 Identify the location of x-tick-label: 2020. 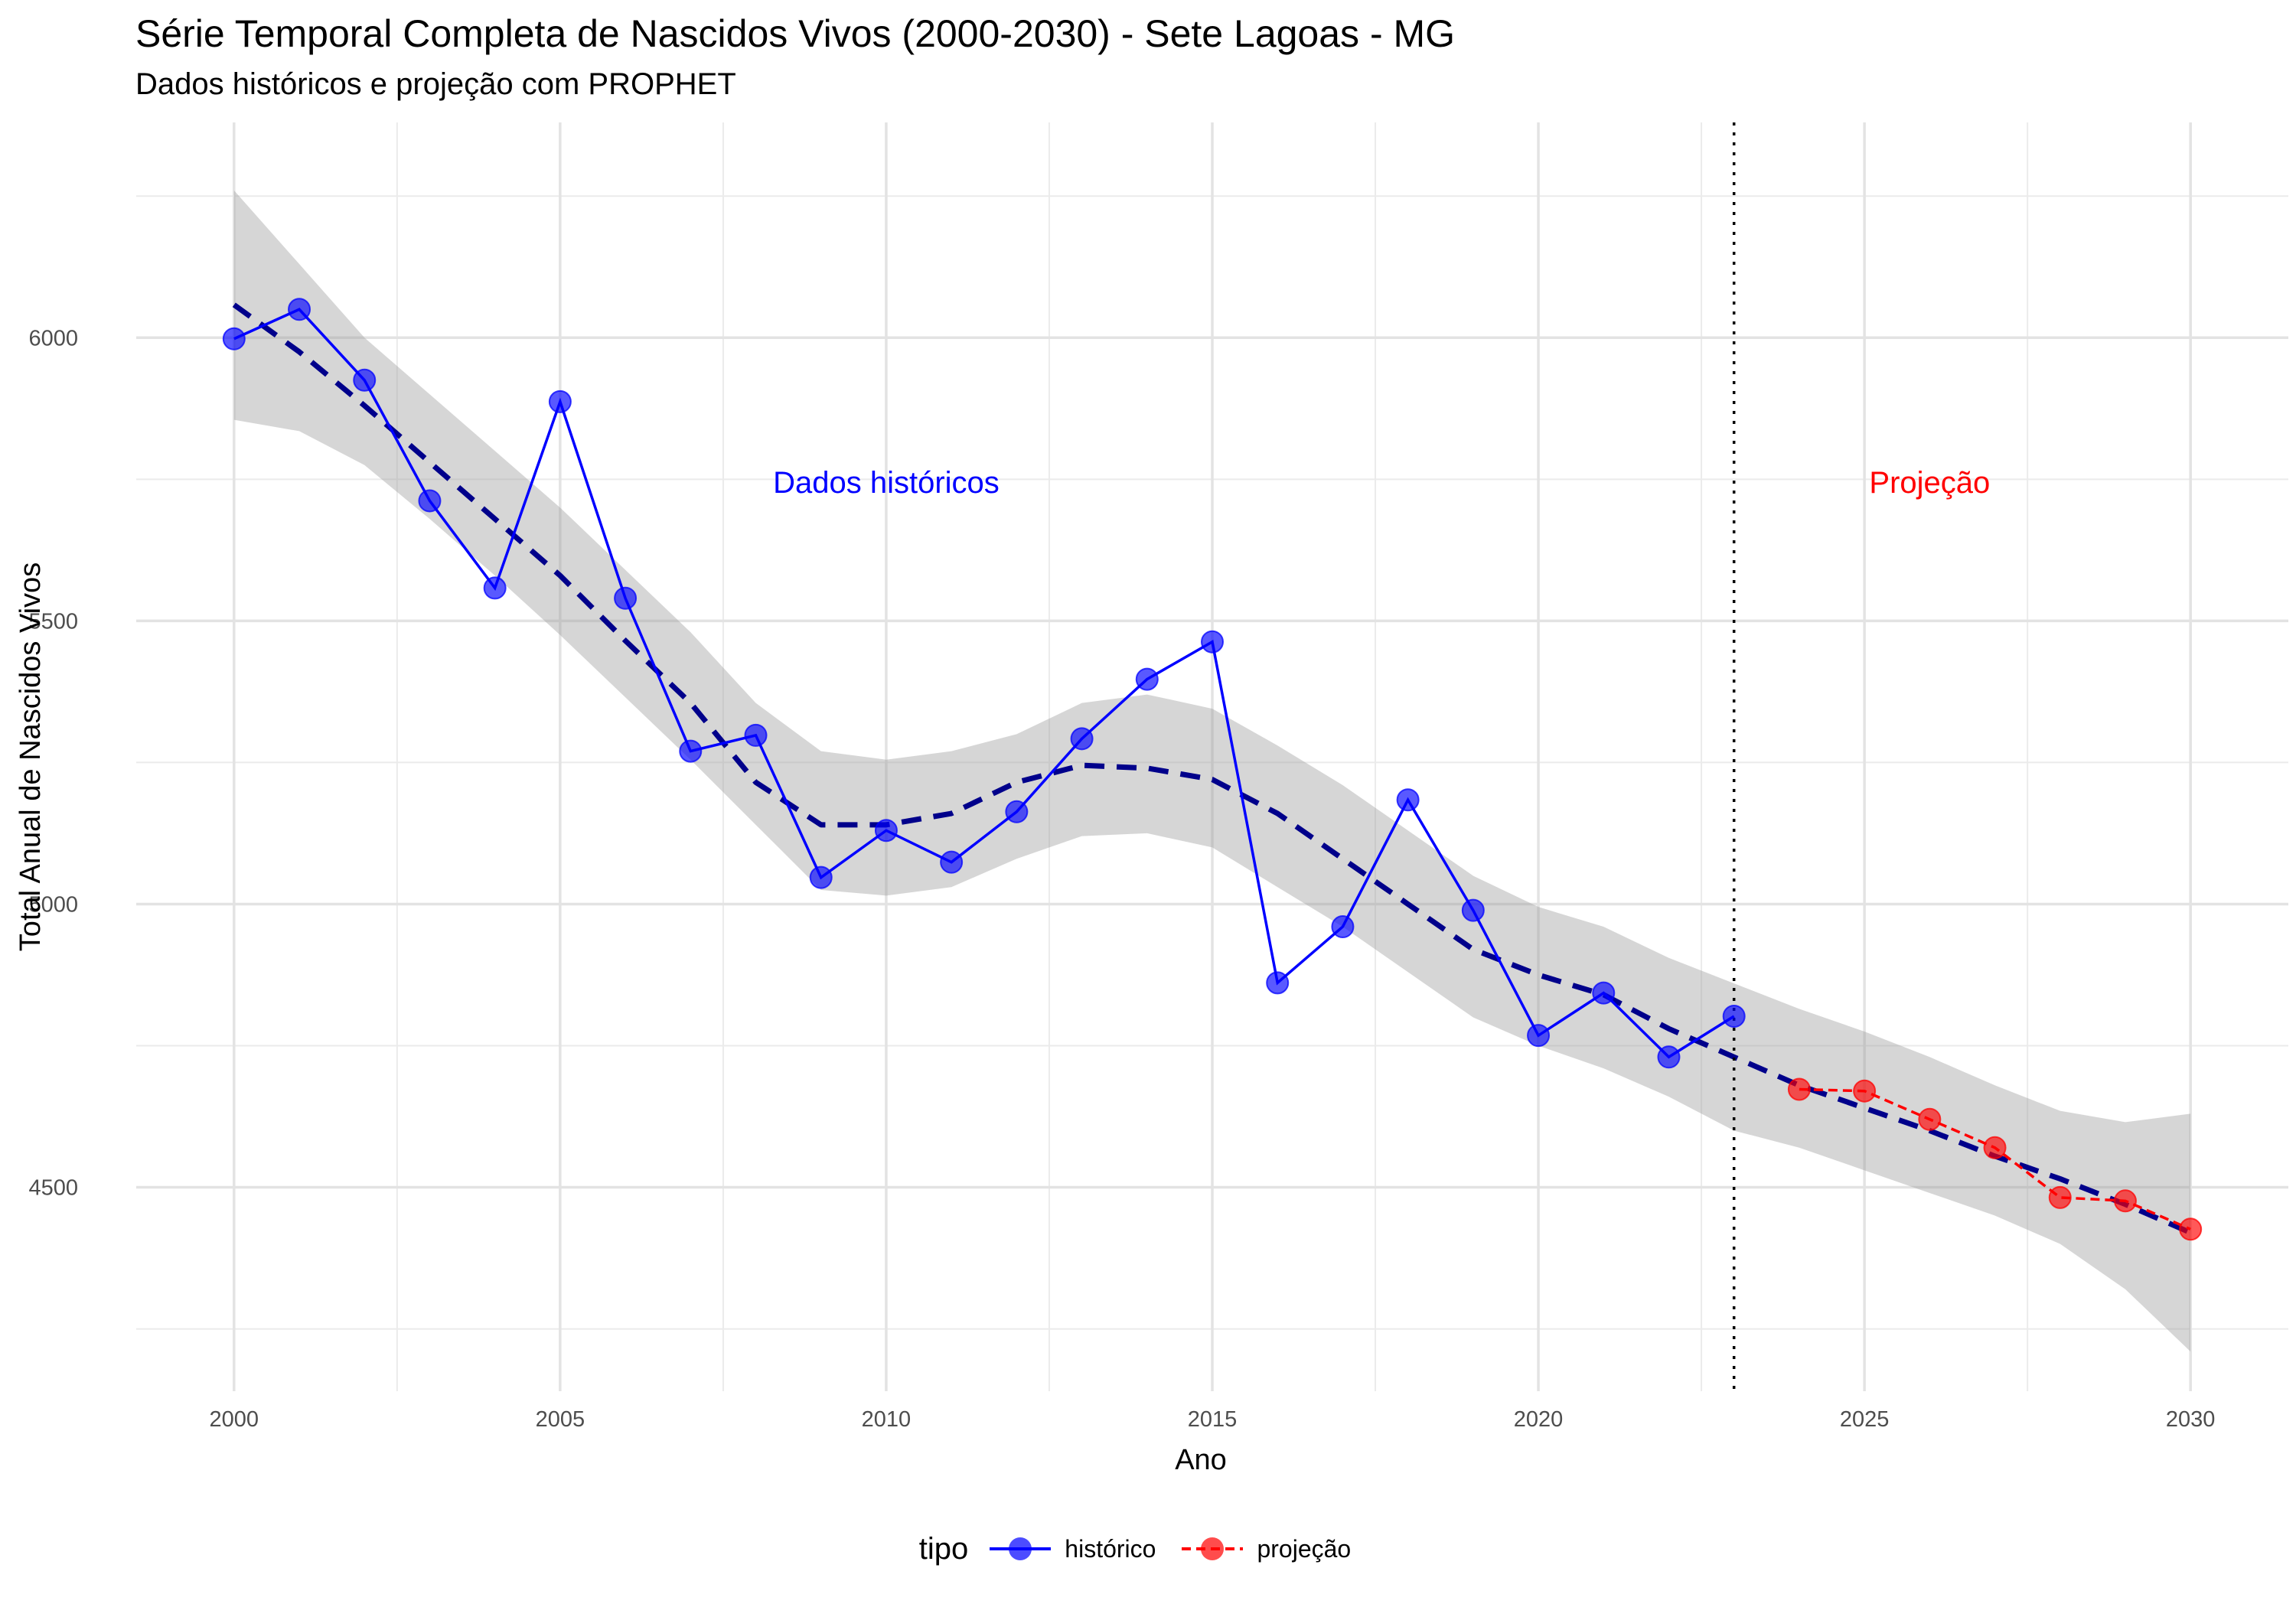
(1539, 1420).